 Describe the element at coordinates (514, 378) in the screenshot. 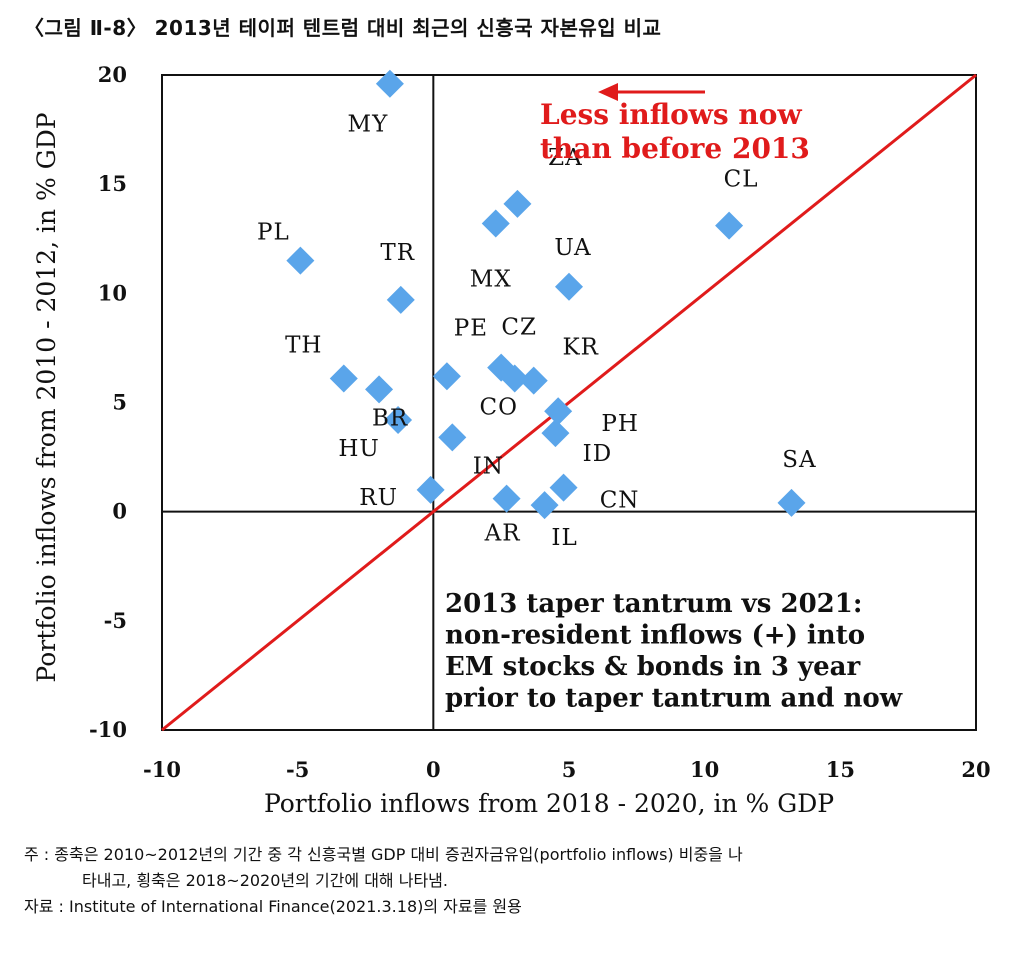

I see `data-point-co` at that location.